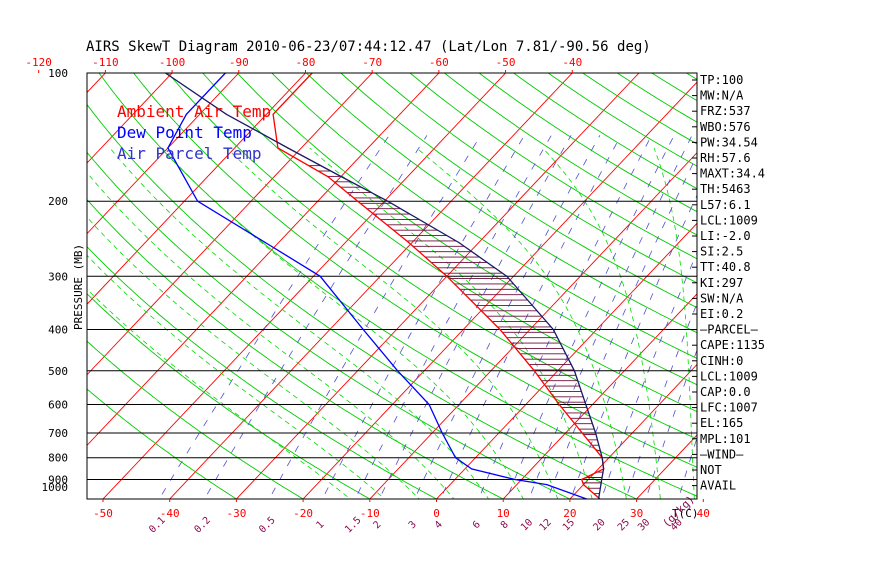  I want to click on bottom-temp-tick-label: -20, so click(303, 513).